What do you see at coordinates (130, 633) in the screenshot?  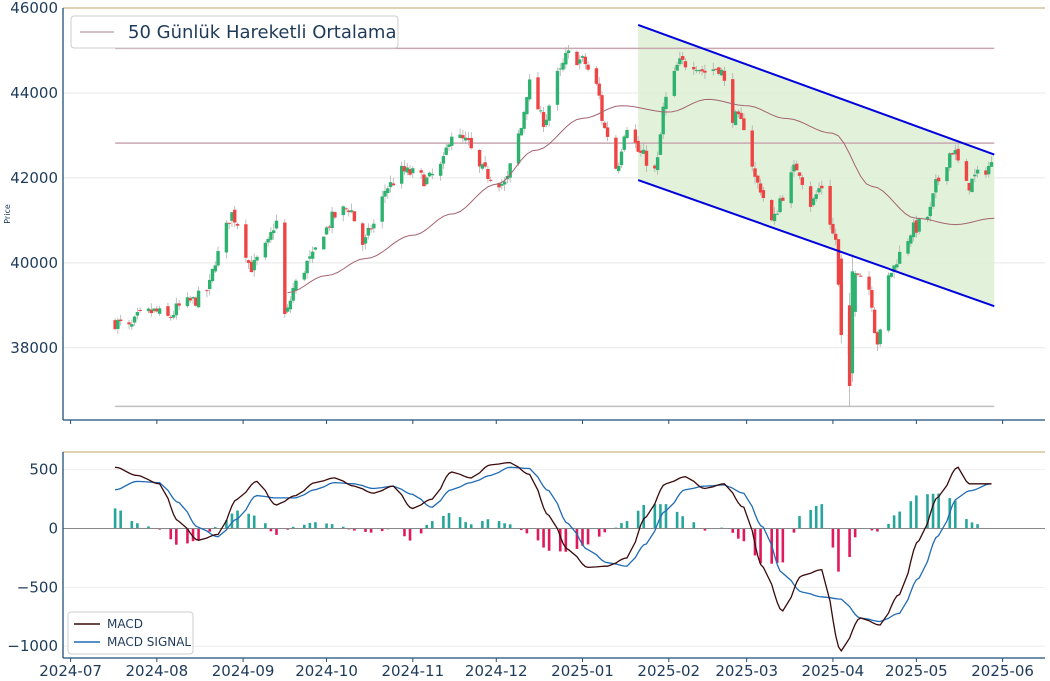 I see `macd-legend: MACD MACD SIGNAL` at bounding box center [130, 633].